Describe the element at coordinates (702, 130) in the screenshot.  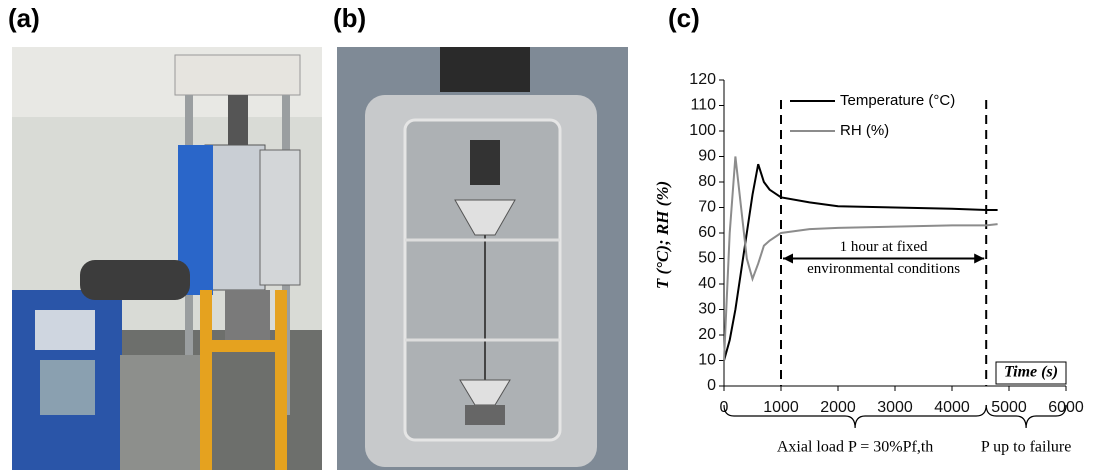
I see `y-tick-label: 100` at that location.